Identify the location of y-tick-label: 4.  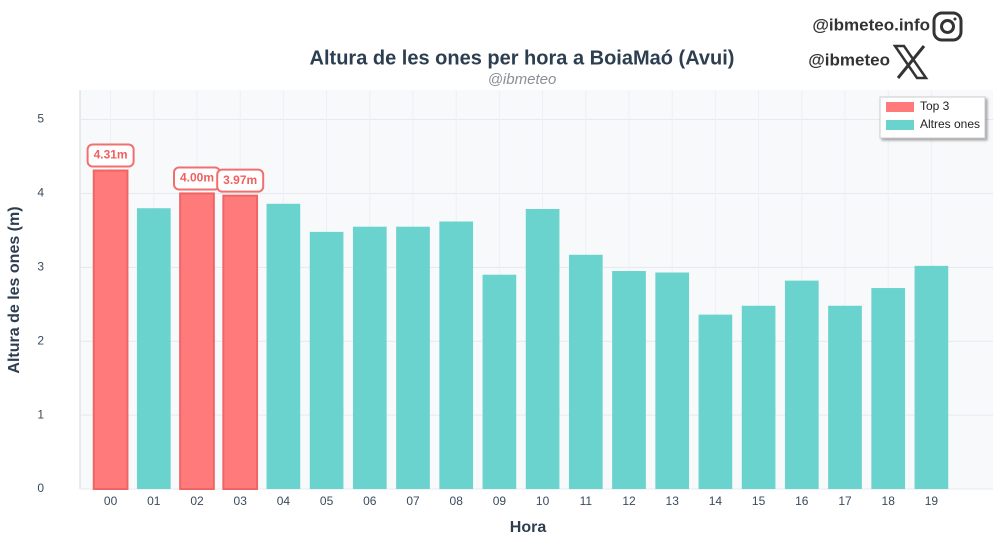
(40, 193).